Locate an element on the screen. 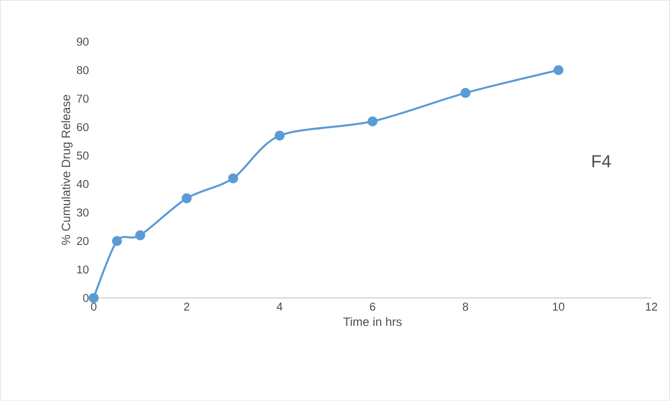 The width and height of the screenshot is (670, 401). x-tick-label: 10 is located at coordinates (558, 306).